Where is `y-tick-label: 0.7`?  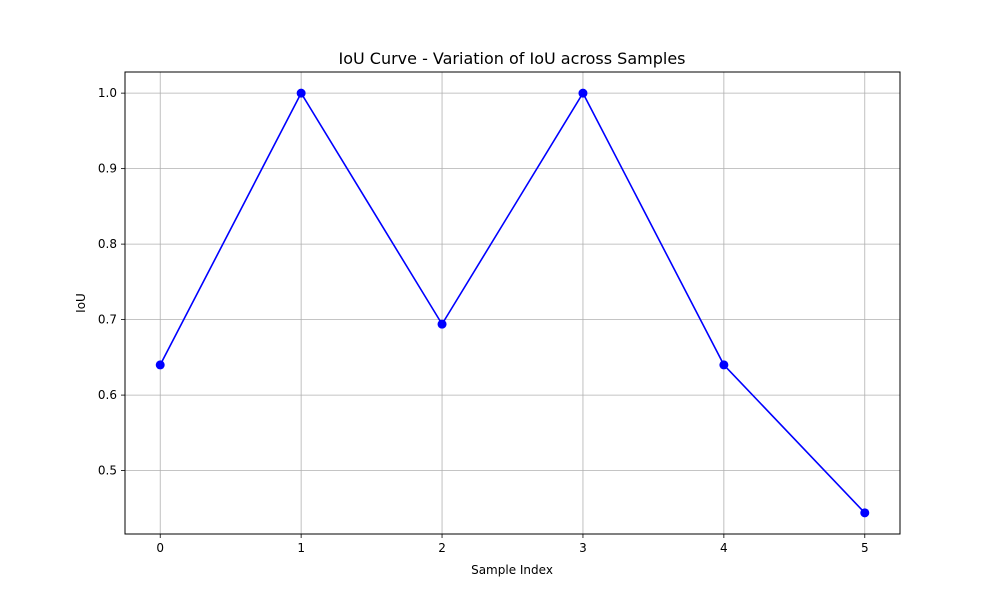
y-tick-label: 0.7 is located at coordinates (107, 320).